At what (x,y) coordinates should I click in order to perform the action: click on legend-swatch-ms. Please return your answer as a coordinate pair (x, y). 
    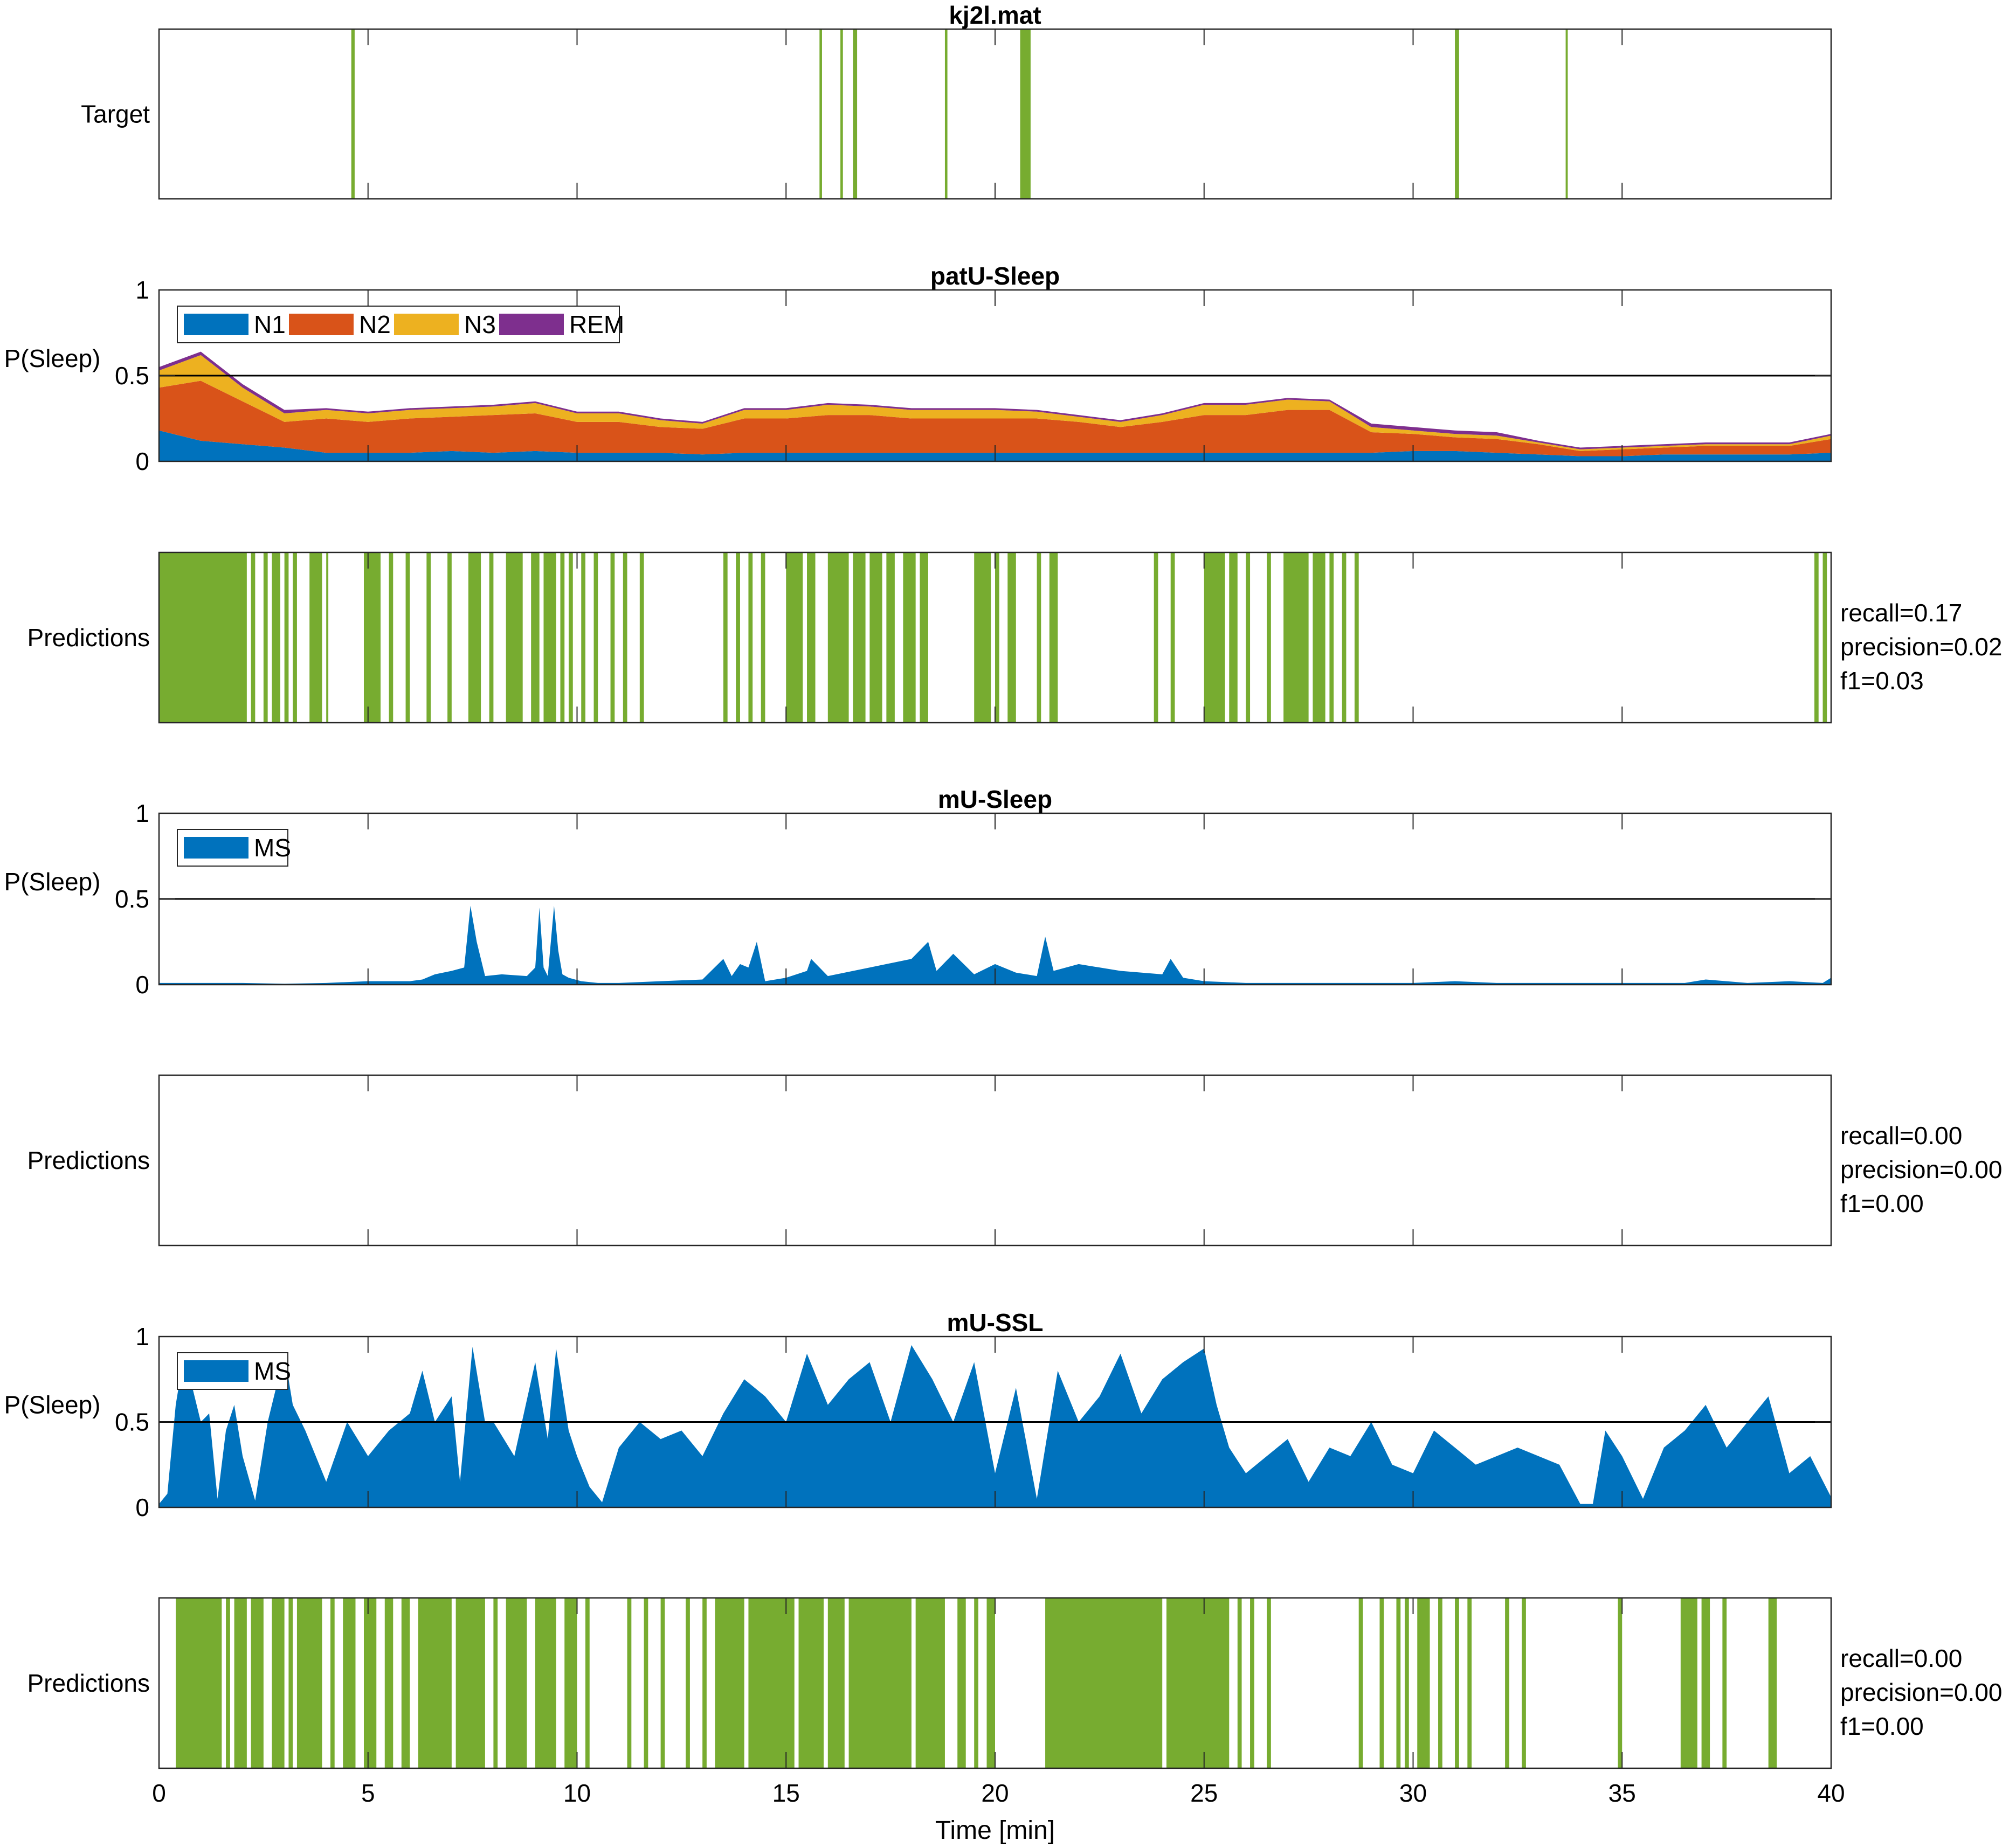
    Looking at the image, I should click on (216, 1371).